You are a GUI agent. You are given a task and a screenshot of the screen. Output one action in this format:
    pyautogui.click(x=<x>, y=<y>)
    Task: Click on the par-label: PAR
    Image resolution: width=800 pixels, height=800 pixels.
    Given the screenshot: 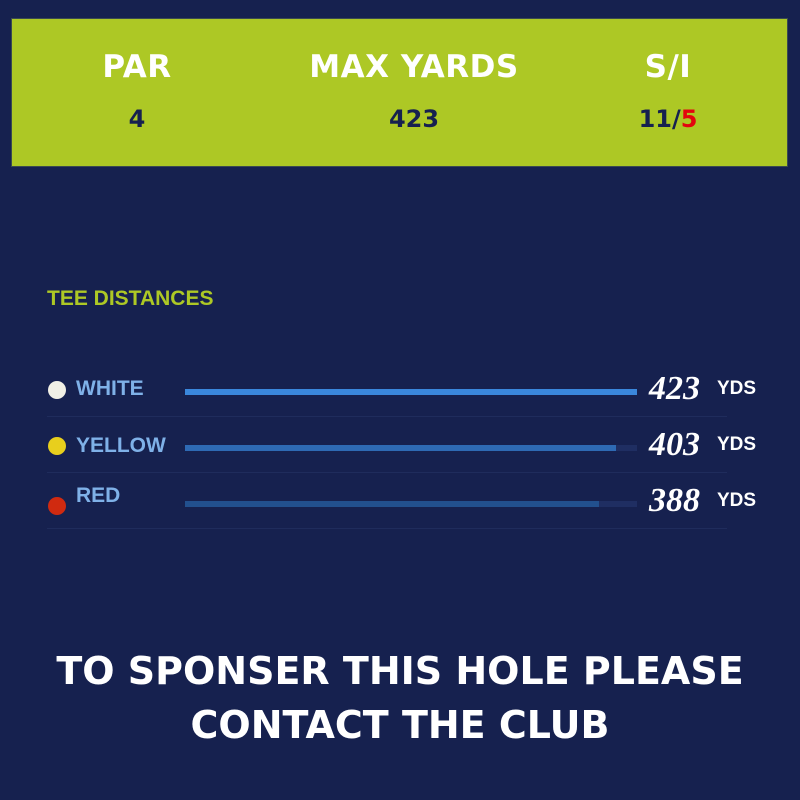 What is the action you would take?
    pyautogui.click(x=137, y=67)
    